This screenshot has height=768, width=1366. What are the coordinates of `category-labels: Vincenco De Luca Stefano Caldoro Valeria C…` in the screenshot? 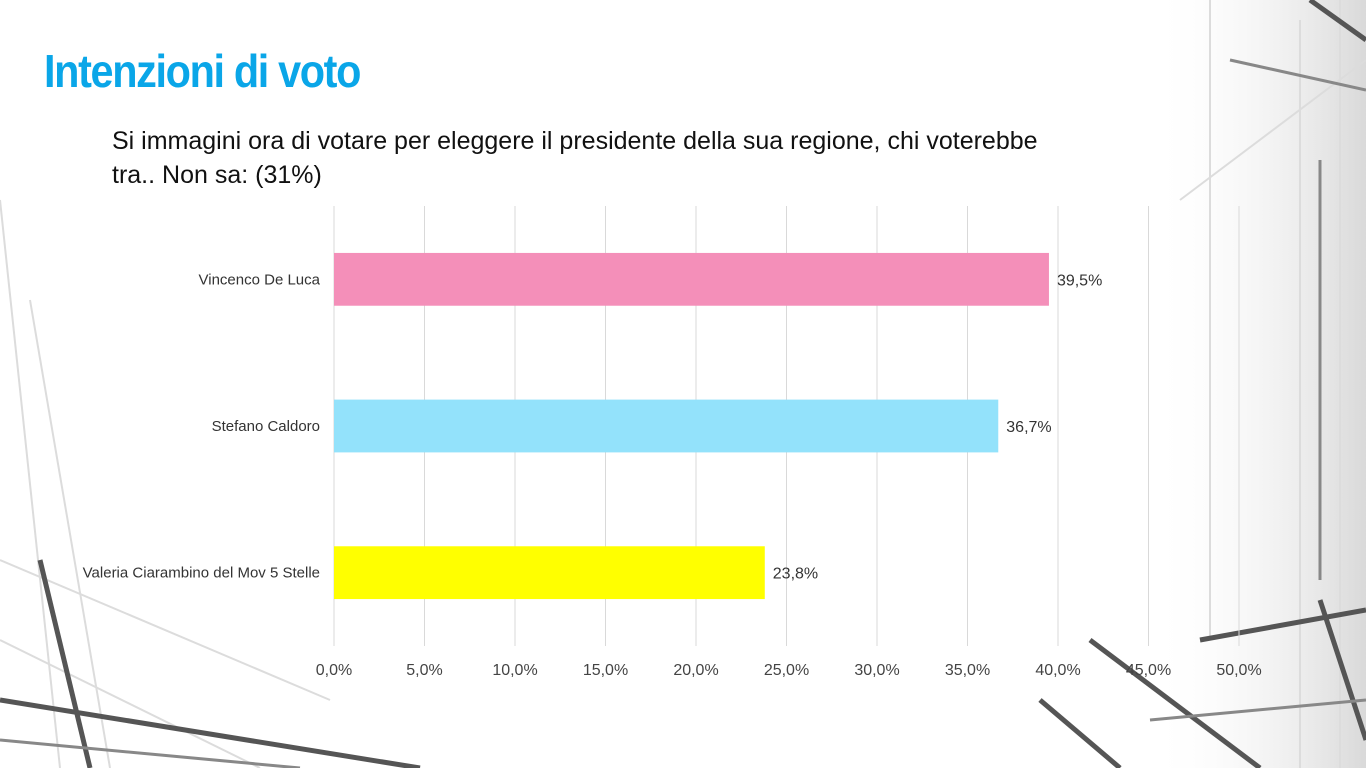 It's located at (202, 426).